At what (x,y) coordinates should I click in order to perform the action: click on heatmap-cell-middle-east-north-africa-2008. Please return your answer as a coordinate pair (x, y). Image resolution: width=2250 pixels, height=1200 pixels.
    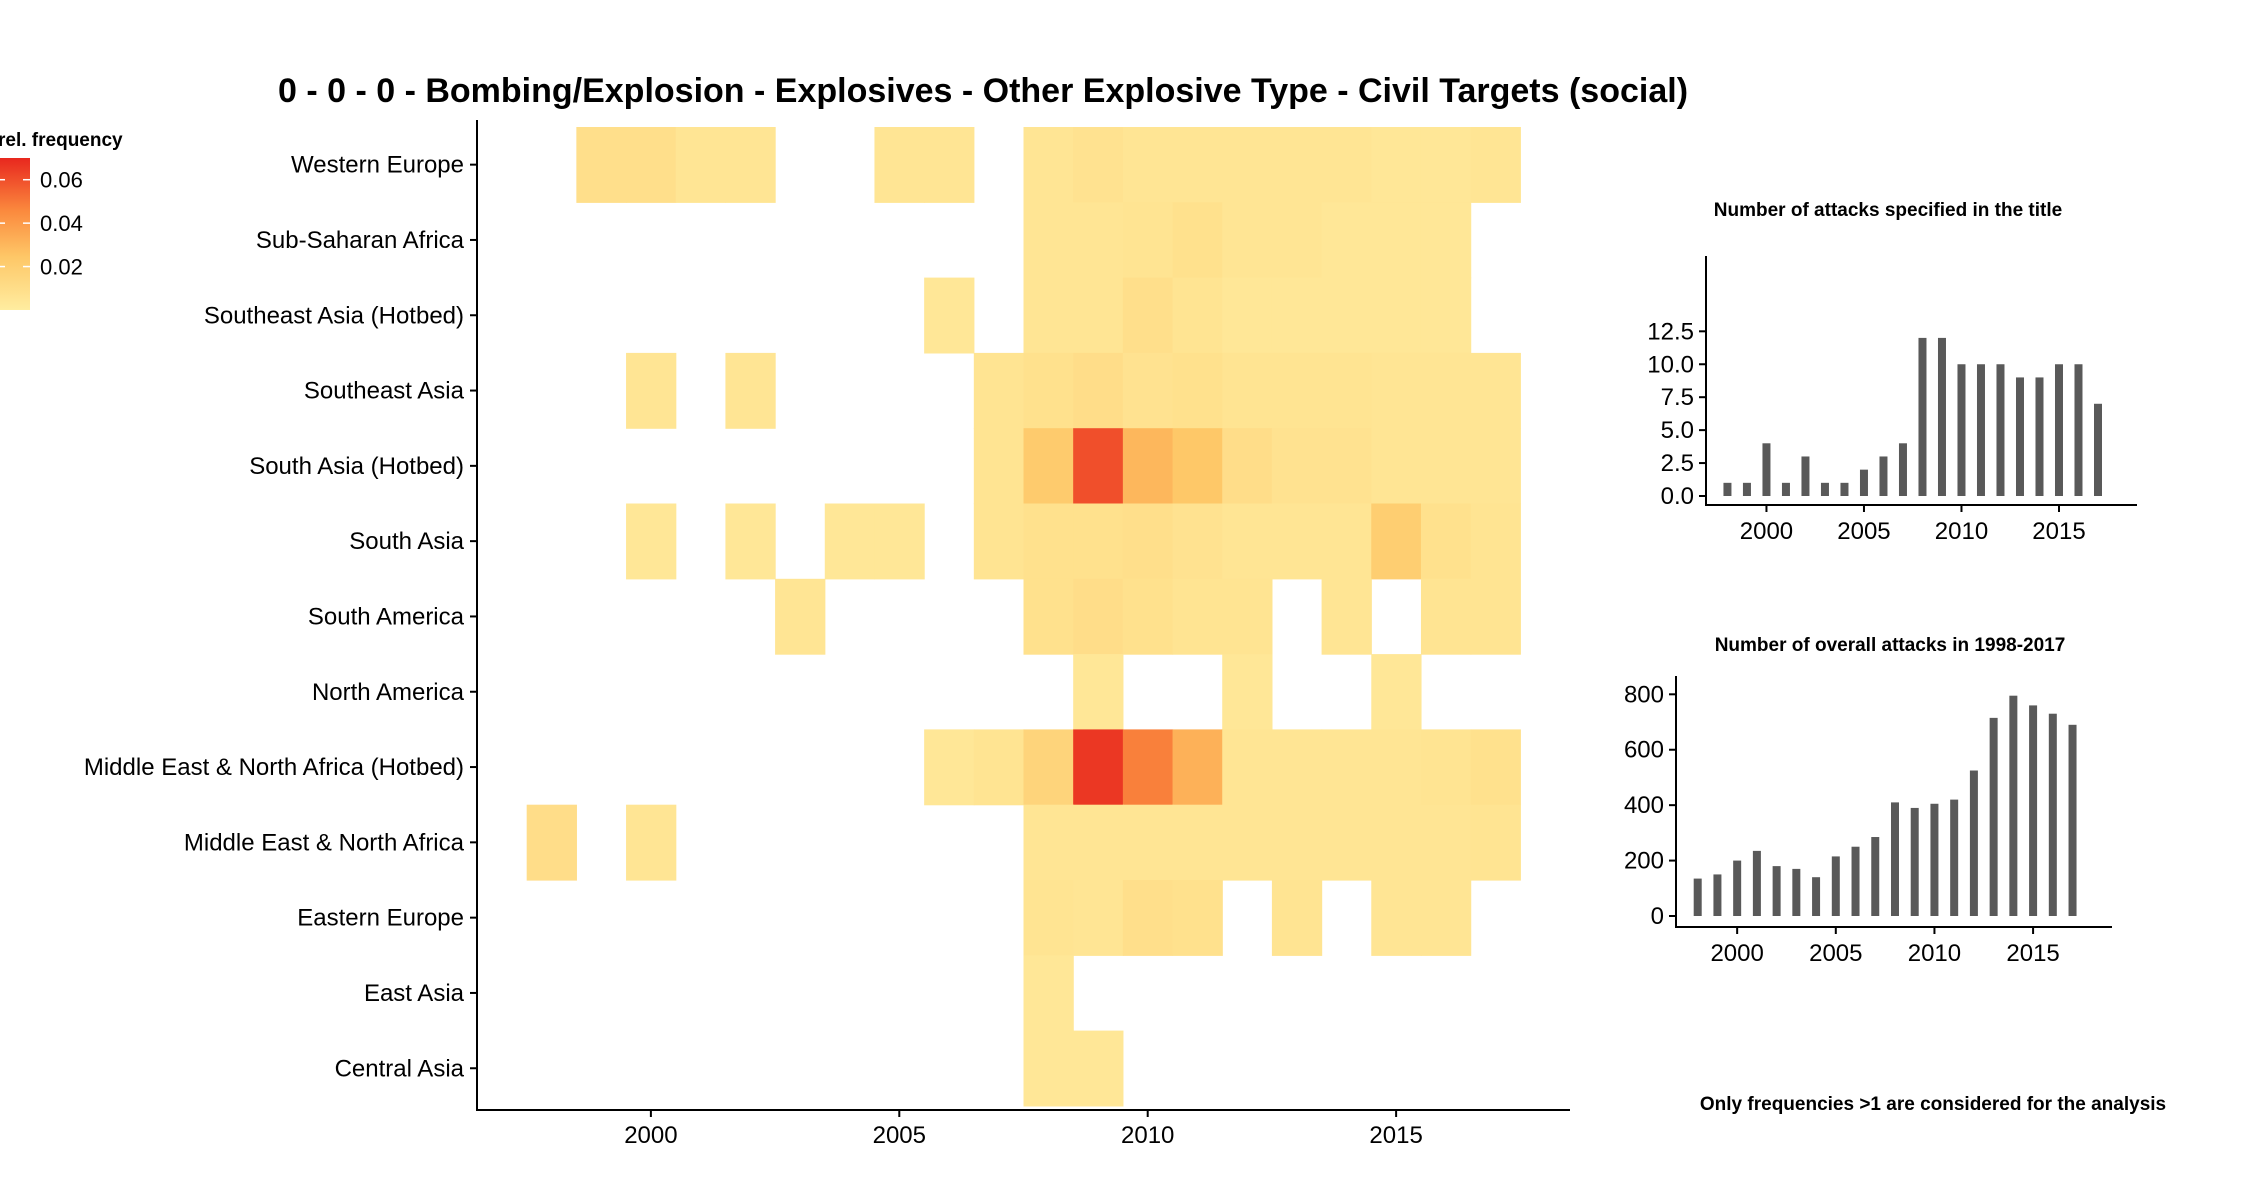
    Looking at the image, I should click on (1048, 842).